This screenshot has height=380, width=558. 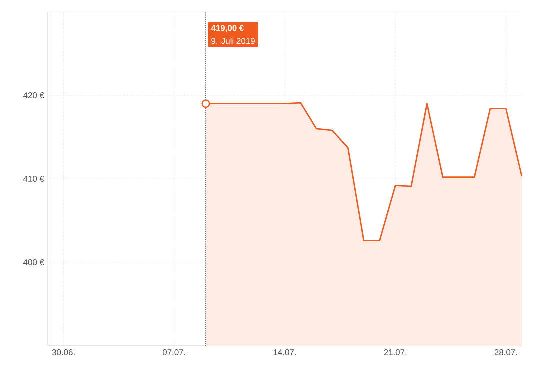 I want to click on x-tick-label: 30.06., so click(x=63, y=353).